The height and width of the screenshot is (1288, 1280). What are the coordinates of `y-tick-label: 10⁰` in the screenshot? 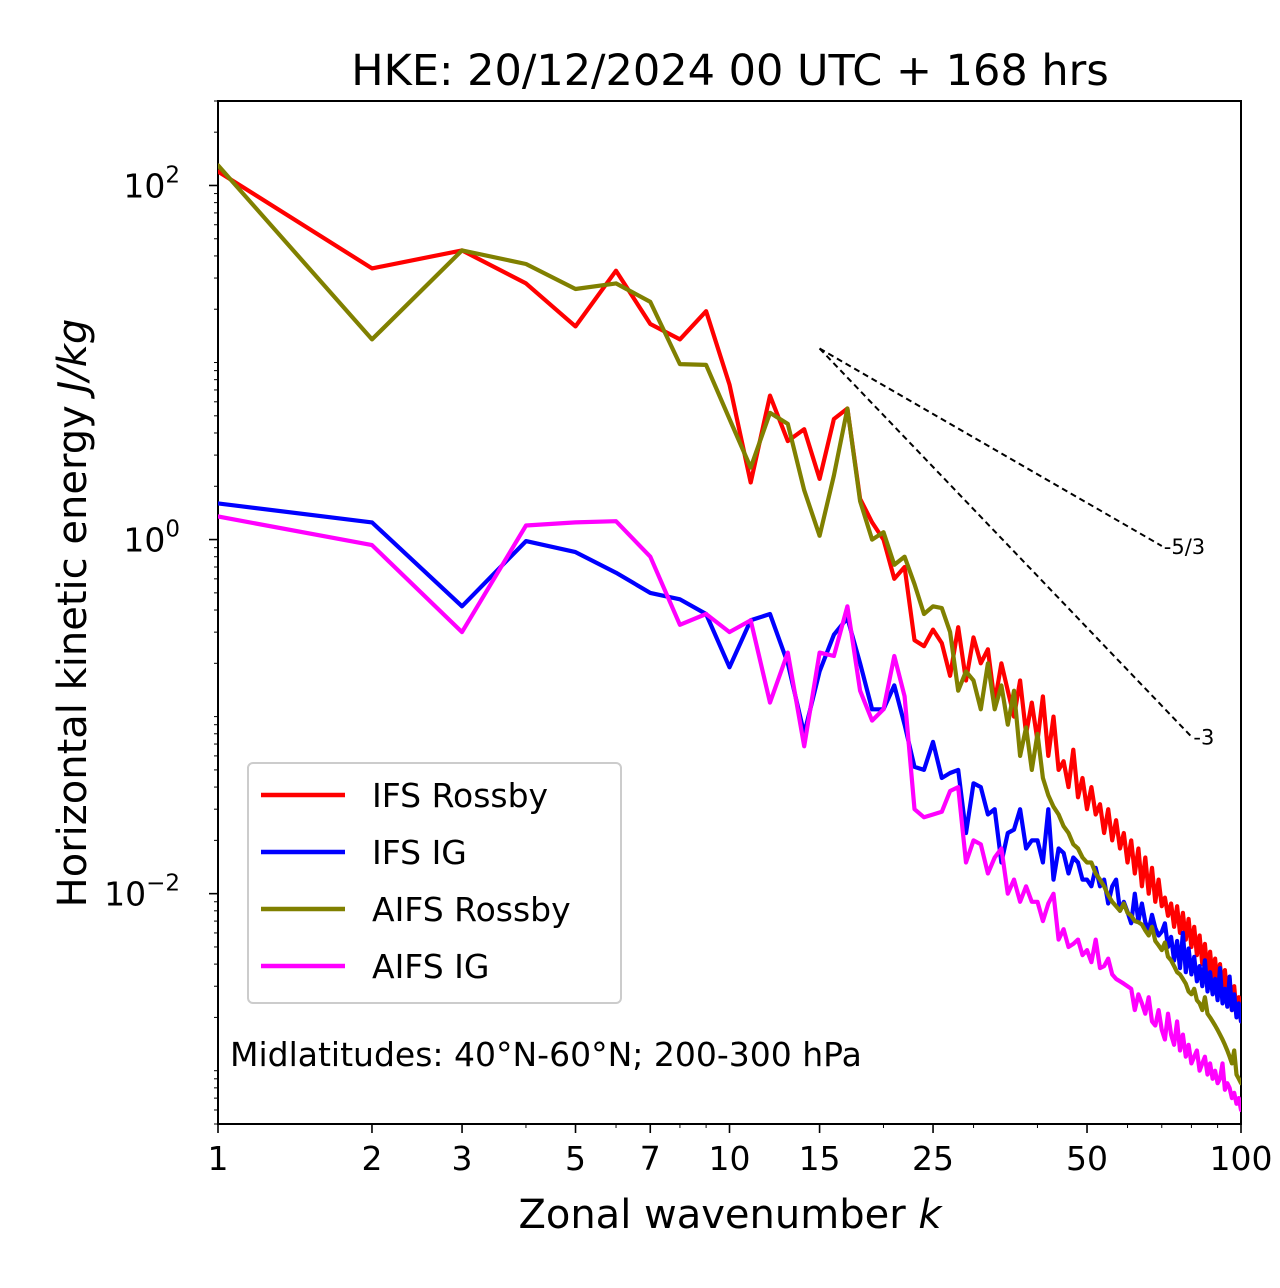 It's located at (151, 538).